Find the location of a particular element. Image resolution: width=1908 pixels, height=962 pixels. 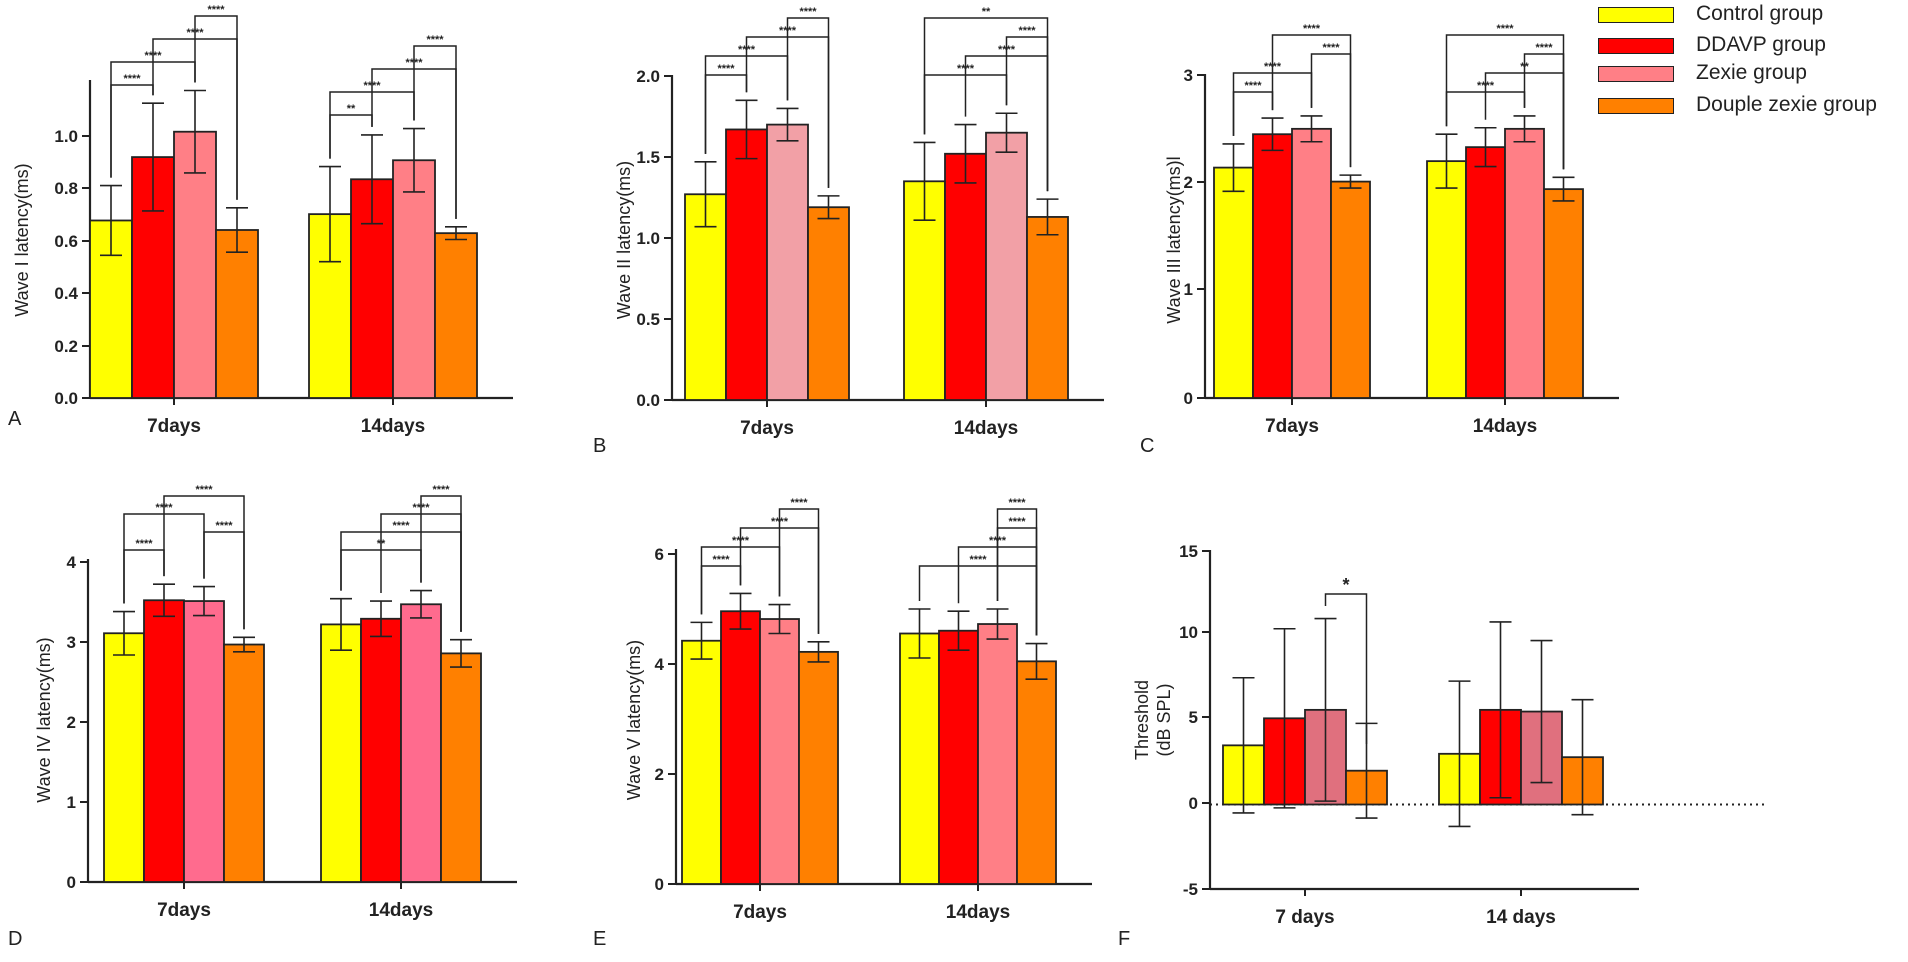

panel-d-ytick-label: 2 is located at coordinates (71, 722).